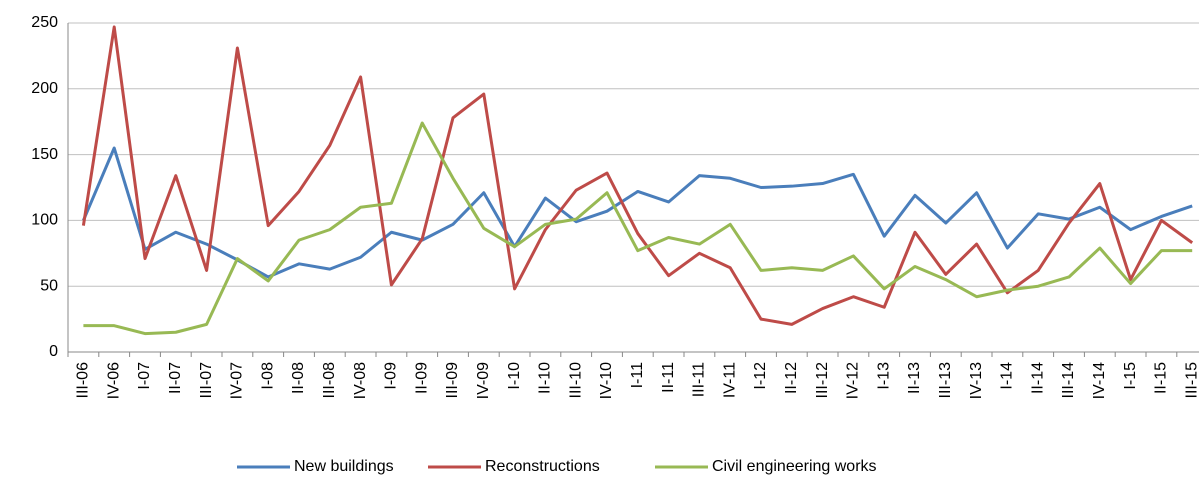 This screenshot has width=1199, height=483. What do you see at coordinates (206, 380) in the screenshot?
I see `x-tick-label: III-07` at bounding box center [206, 380].